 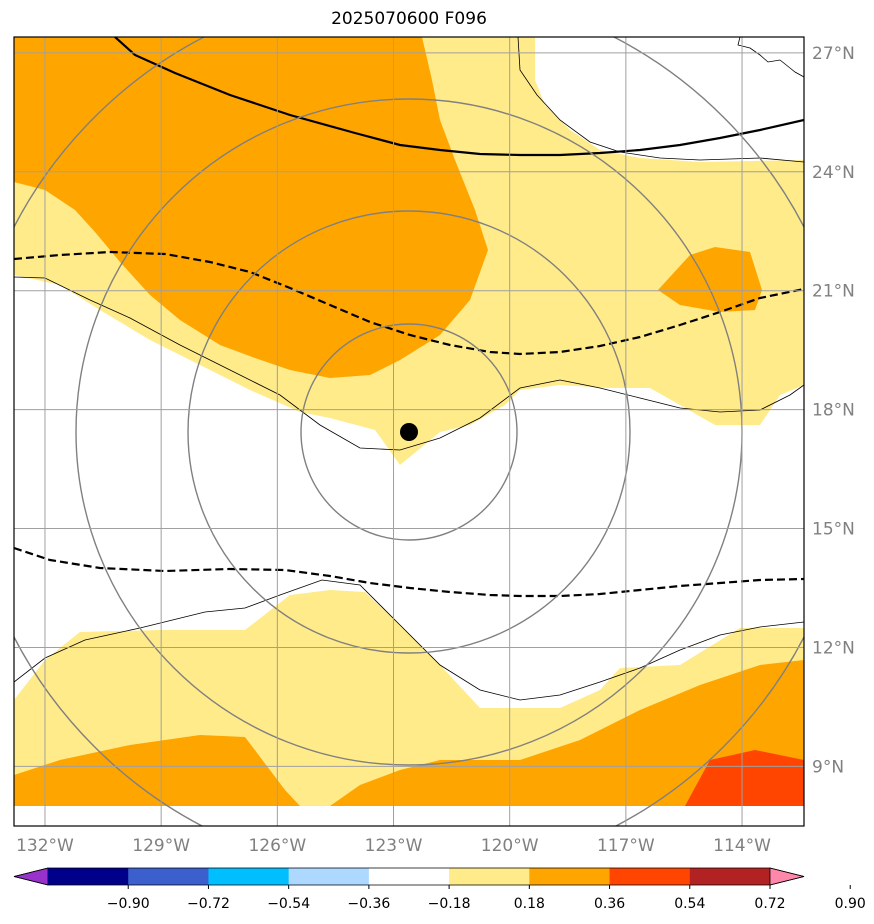 I want to click on lat-tick-label: 18°N, so click(x=833, y=411).